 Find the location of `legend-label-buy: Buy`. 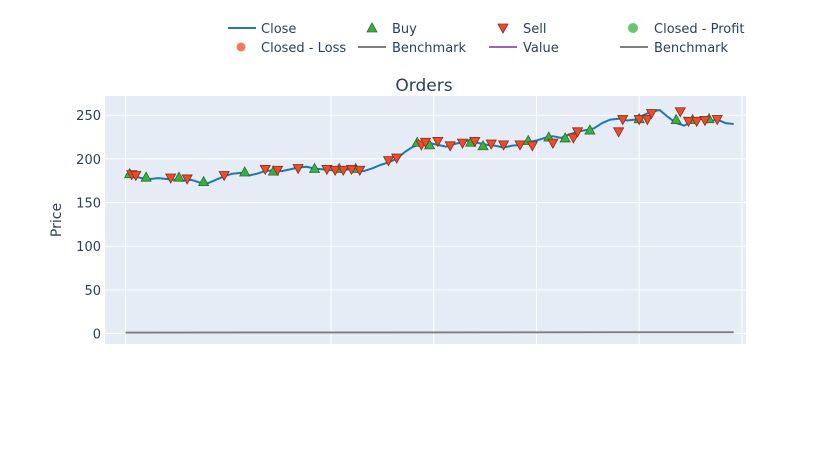

legend-label-buy: Buy is located at coordinates (404, 29).